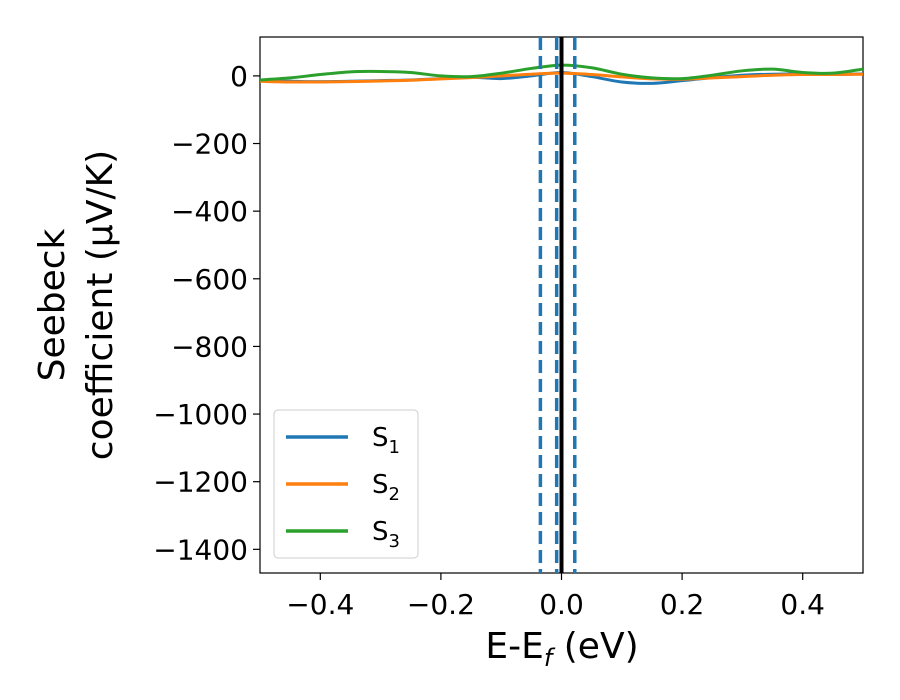  Describe the element at coordinates (386, 440) in the screenshot. I see `legend-label-s1: S1` at that location.